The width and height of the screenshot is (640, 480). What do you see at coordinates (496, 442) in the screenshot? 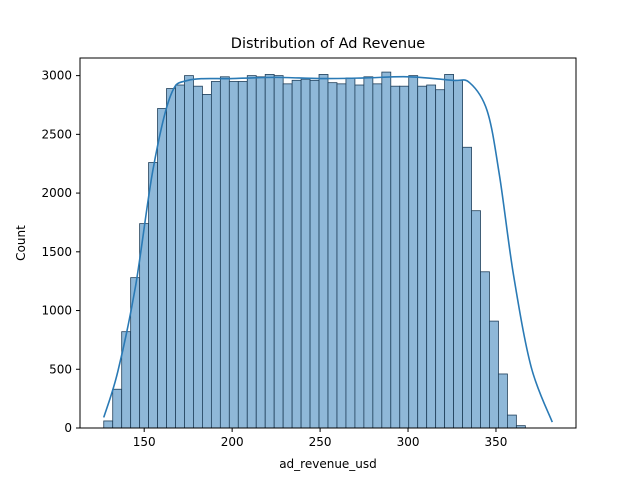
I see `x-tick-label: 350` at bounding box center [496, 442].